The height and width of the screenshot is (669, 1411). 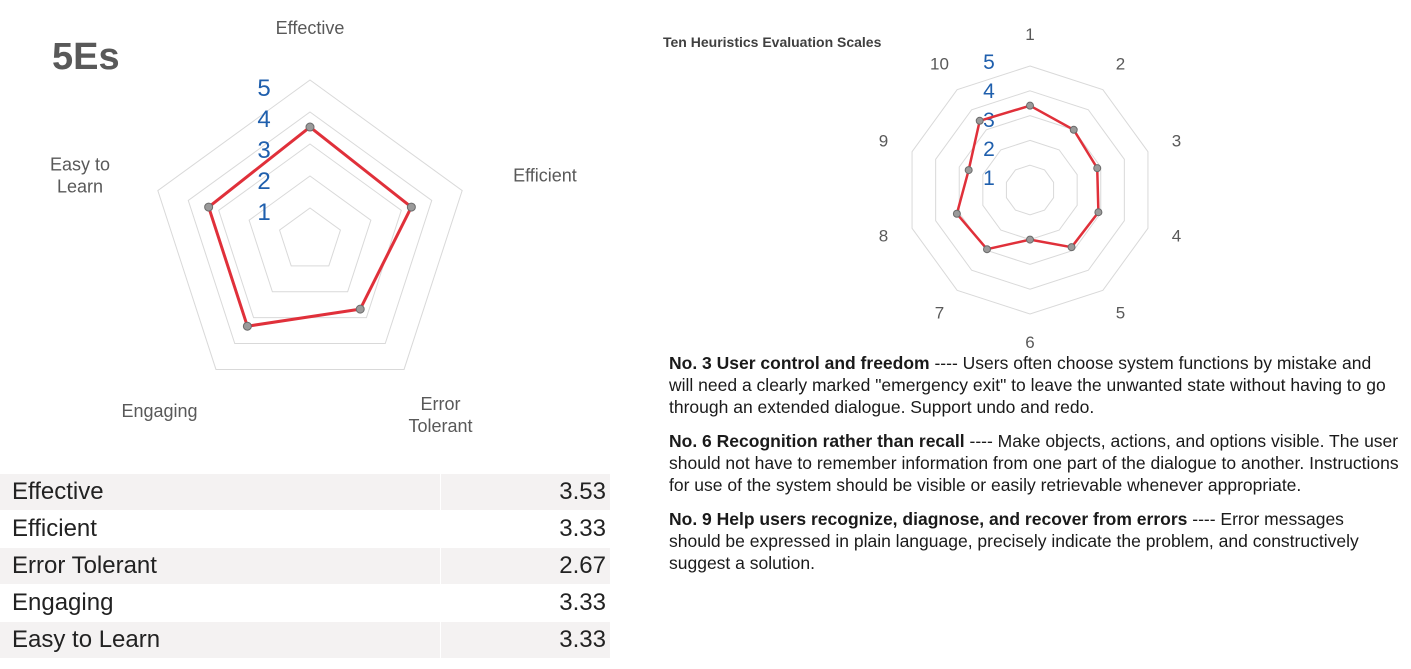 I want to click on axis-label-line: 8, so click(x=883, y=236).